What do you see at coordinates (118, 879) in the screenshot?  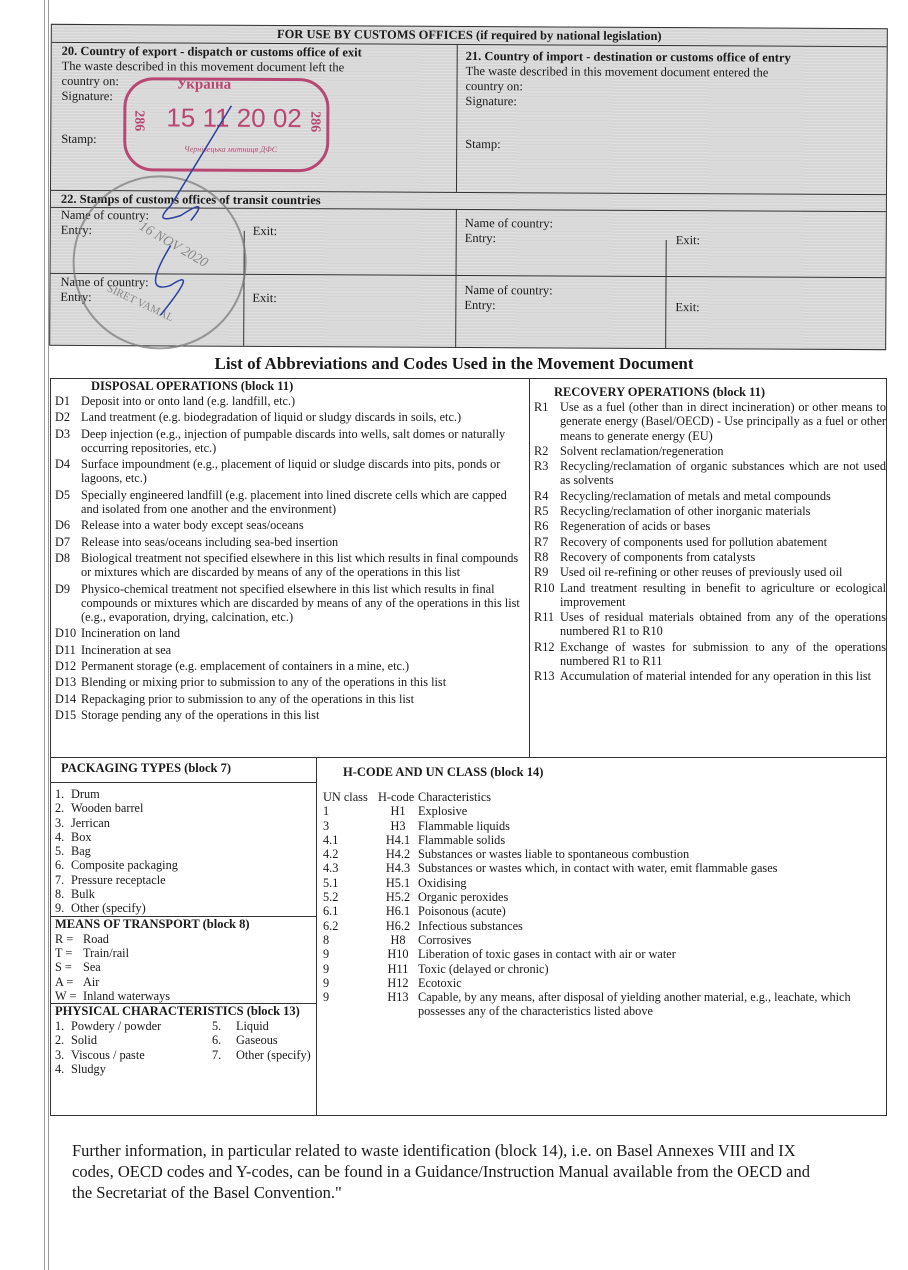 I see `item-text: Pressure receptacle` at bounding box center [118, 879].